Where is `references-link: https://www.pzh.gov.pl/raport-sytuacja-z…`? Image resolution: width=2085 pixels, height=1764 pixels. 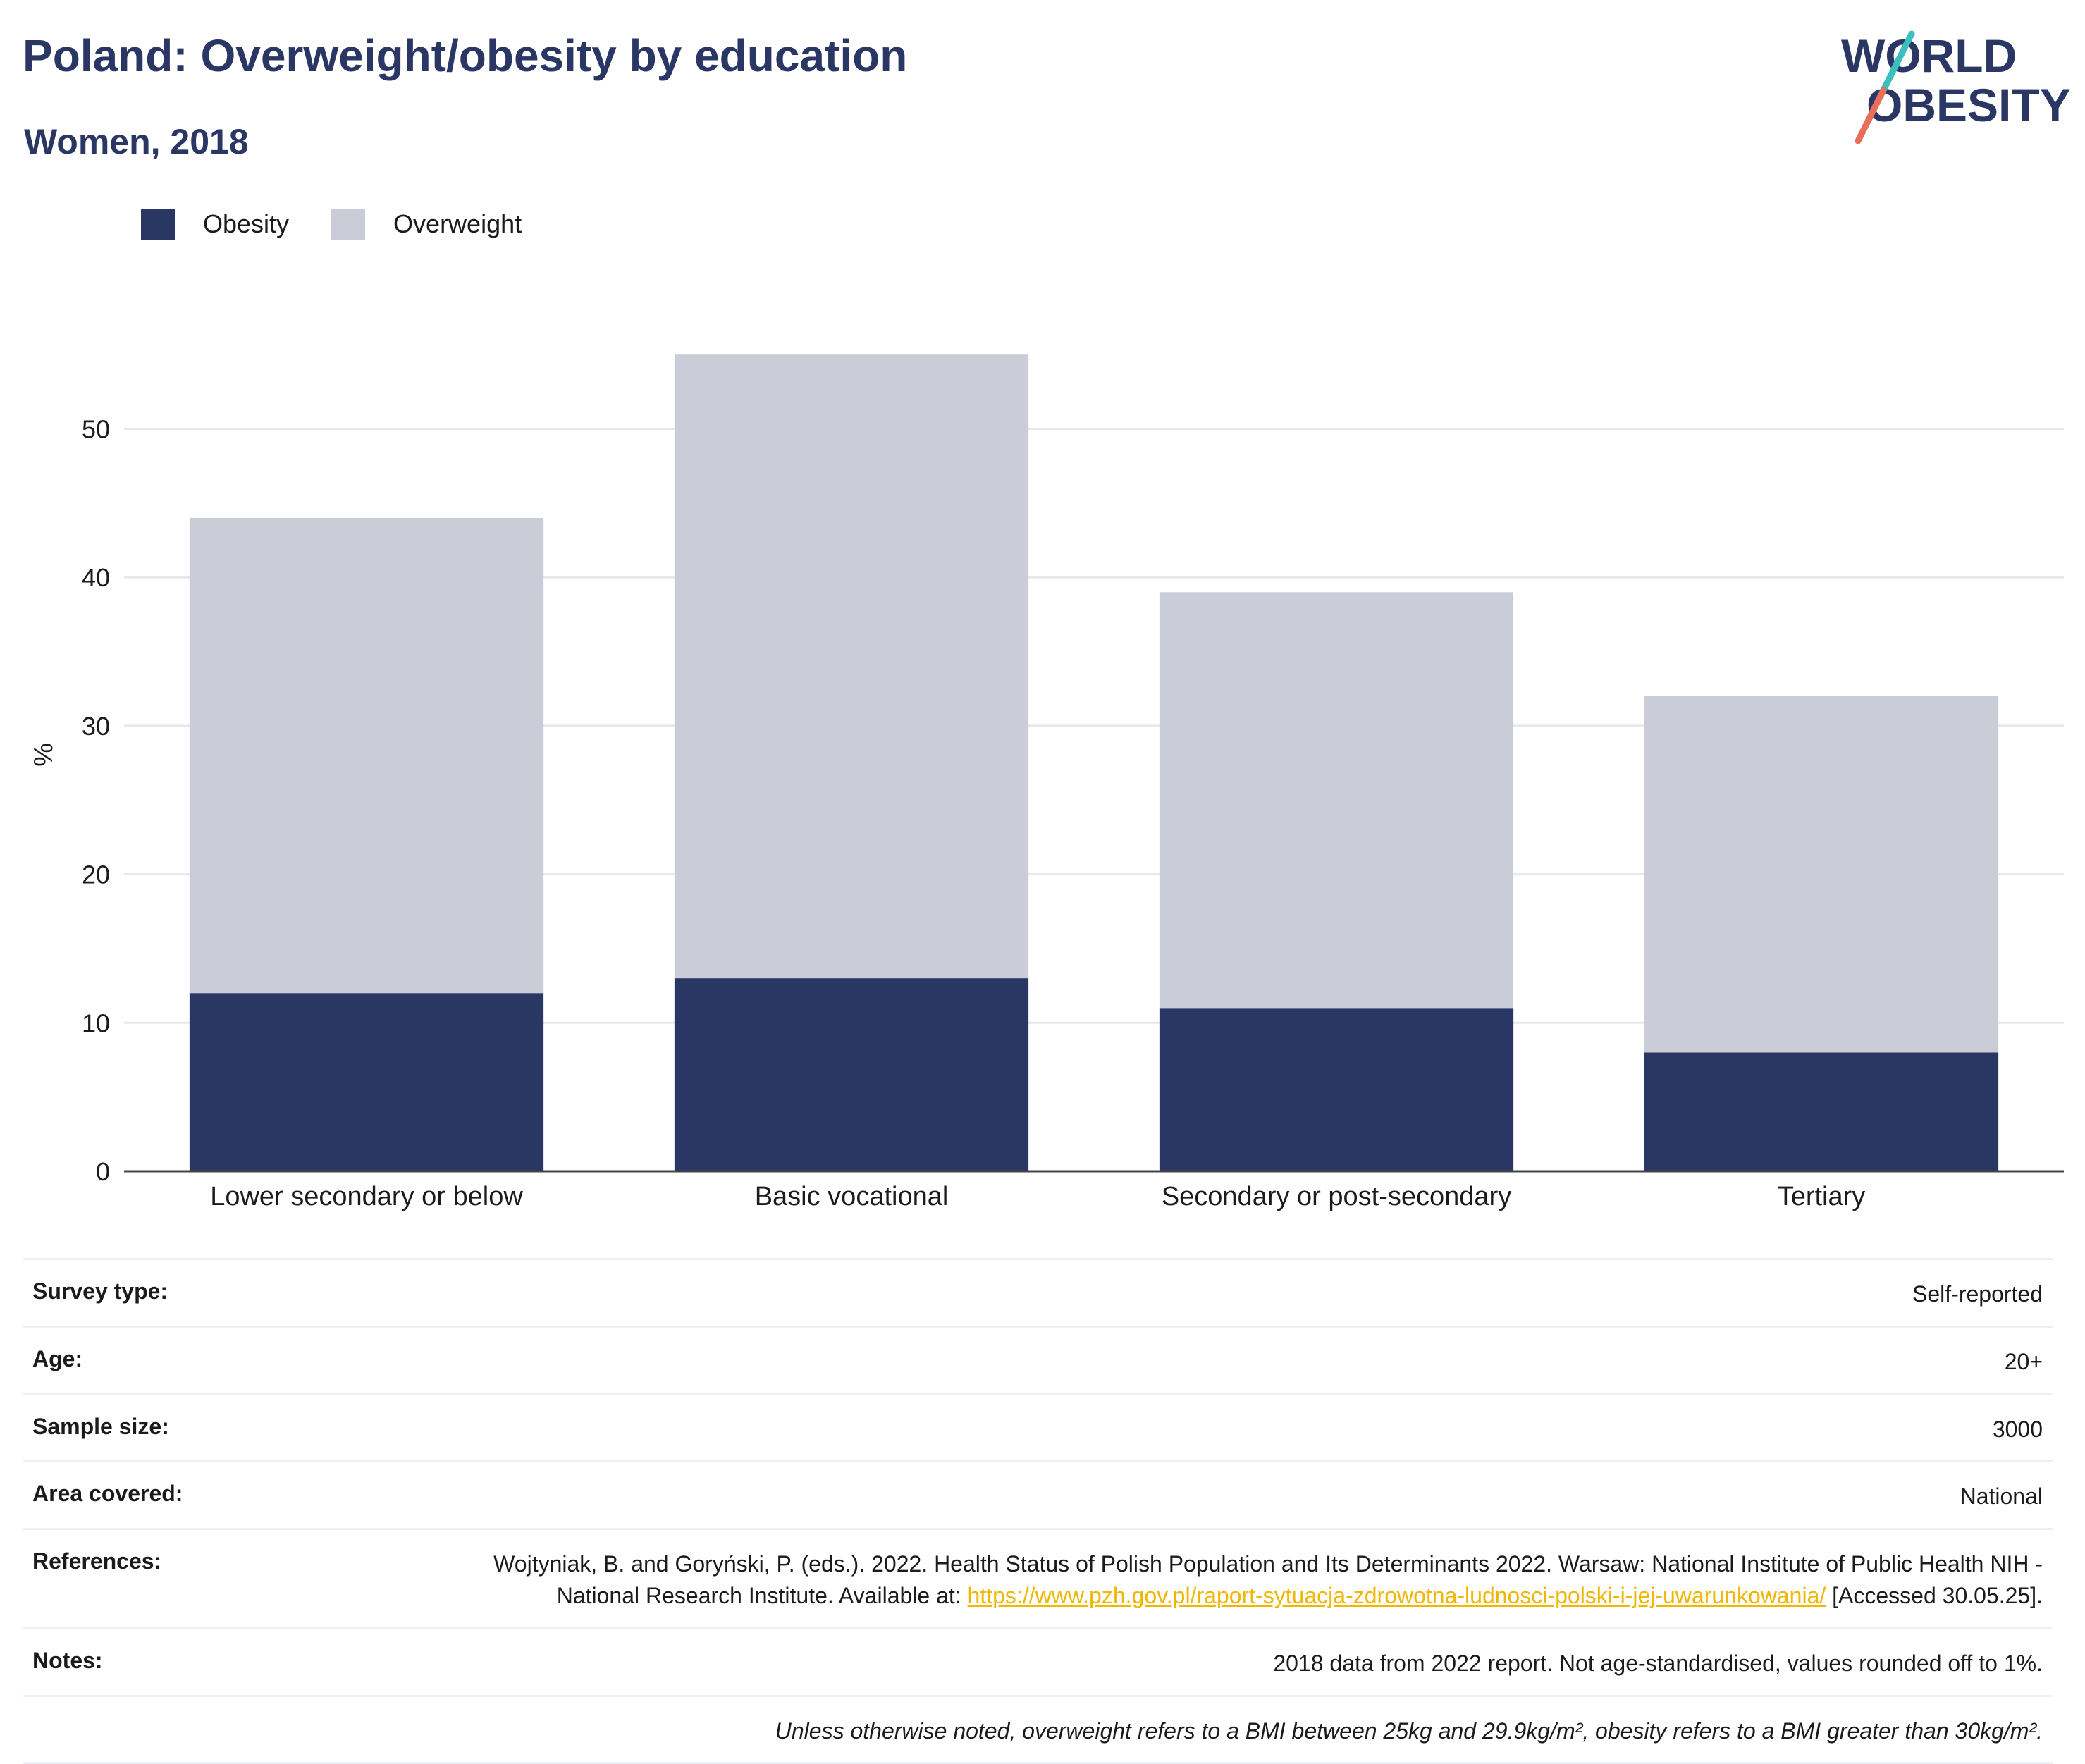
references-link: https://www.pzh.gov.pl/raport-sytuacja-z… is located at coordinates (1396, 1595).